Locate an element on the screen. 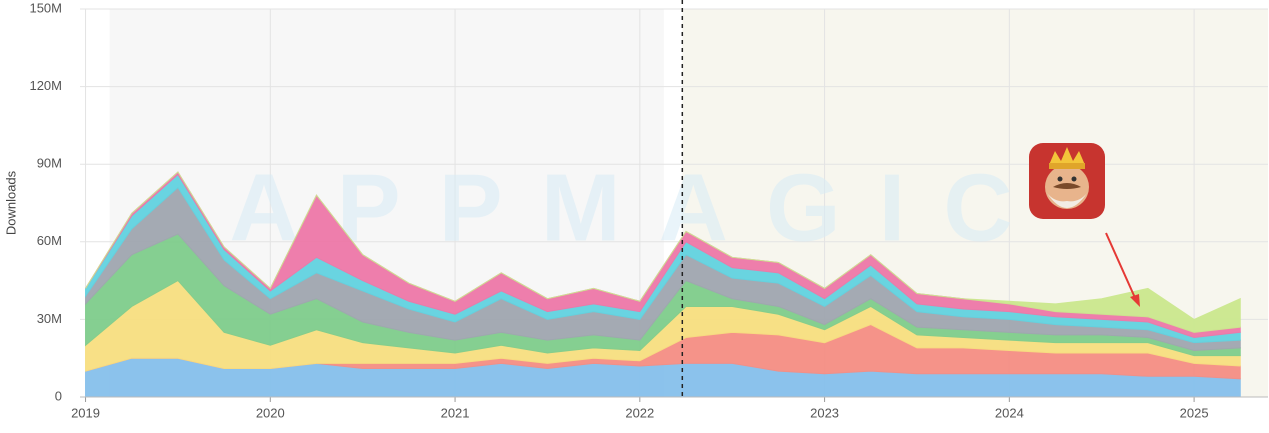  app-icon is located at coordinates (1067, 181).